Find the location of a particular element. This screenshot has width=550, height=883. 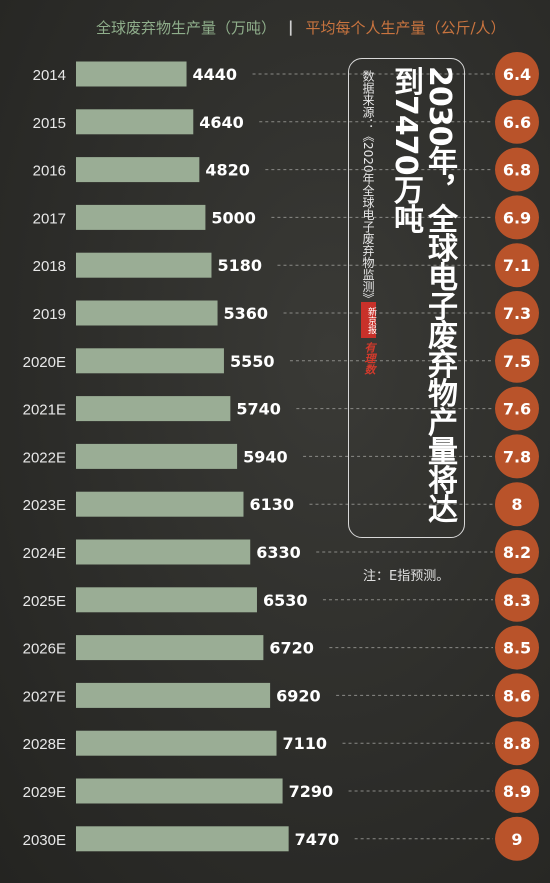

value-label-4: 5180 is located at coordinates (239, 265).